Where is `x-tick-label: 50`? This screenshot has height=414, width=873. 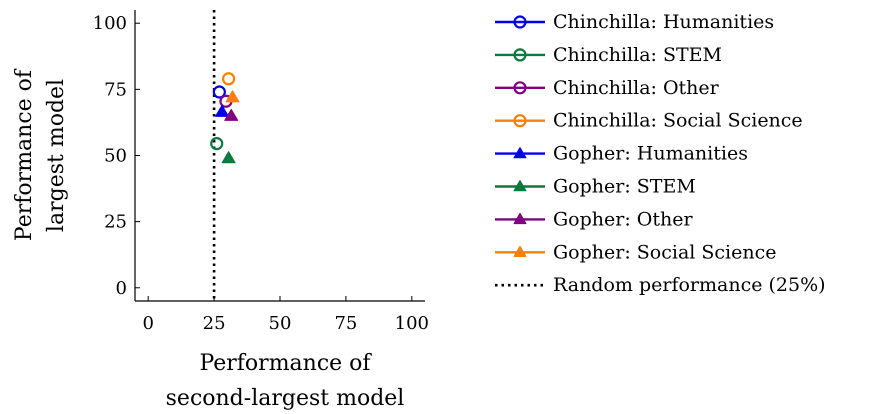 x-tick-label: 50 is located at coordinates (280, 323).